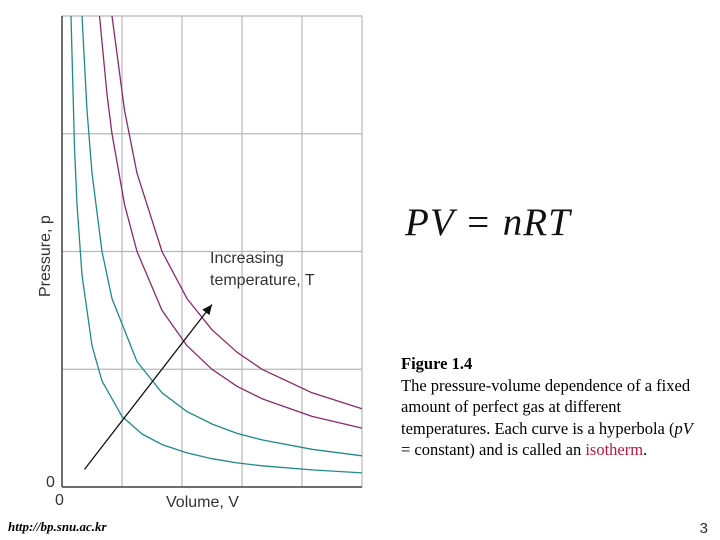  What do you see at coordinates (247, 258) in the screenshot?
I see `annotation-line-1: Increasing` at bounding box center [247, 258].